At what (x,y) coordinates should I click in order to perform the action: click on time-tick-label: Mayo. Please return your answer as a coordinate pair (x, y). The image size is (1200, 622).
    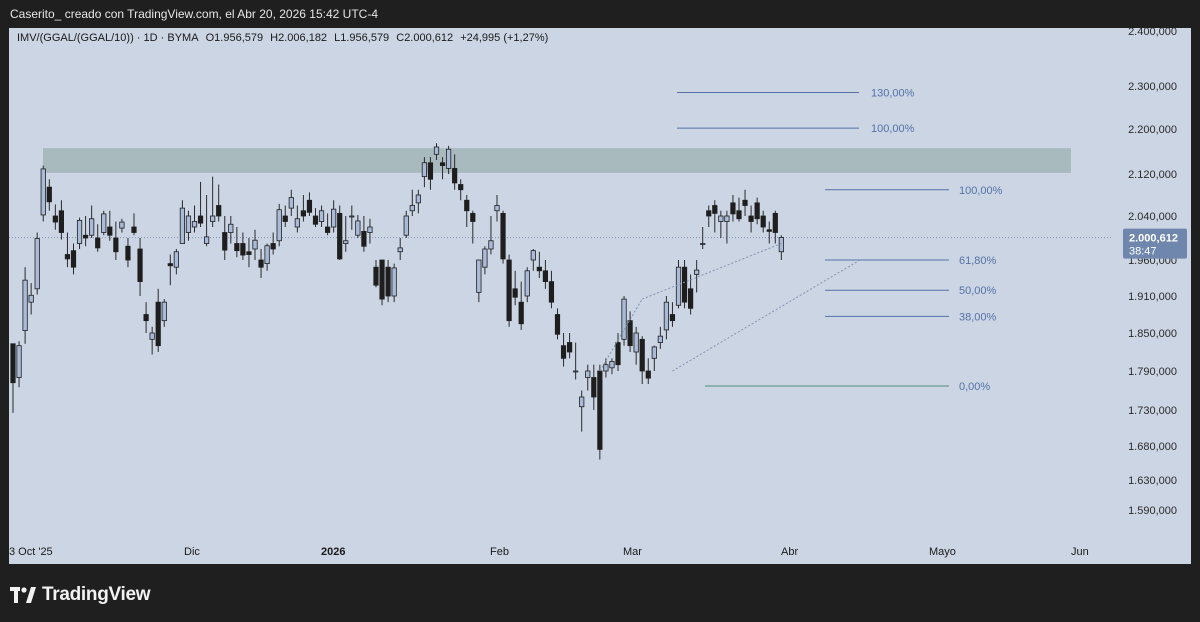
    Looking at the image, I should click on (942, 552).